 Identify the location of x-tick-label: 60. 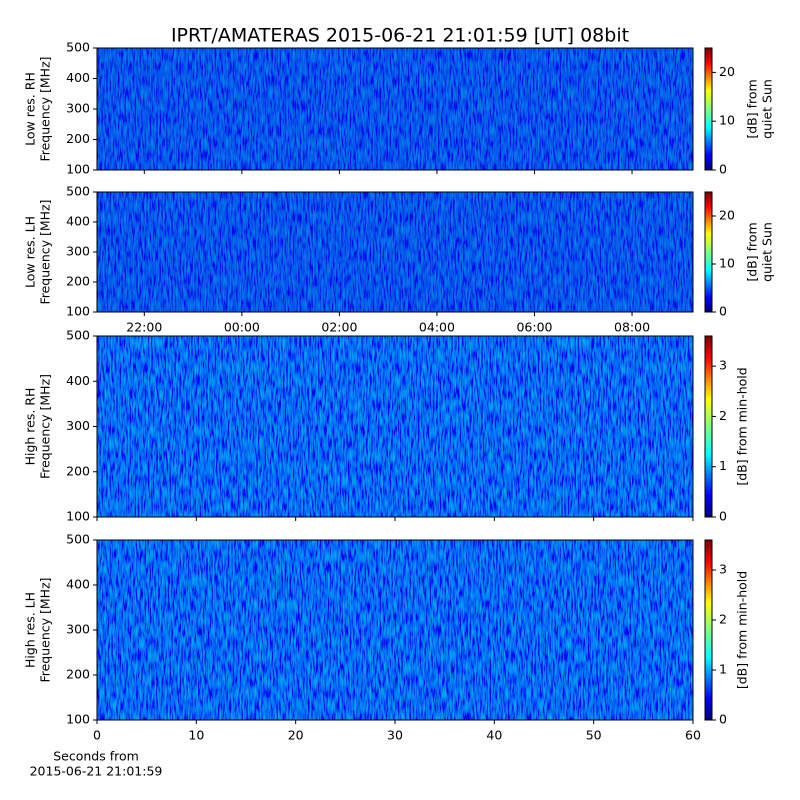
(693, 735).